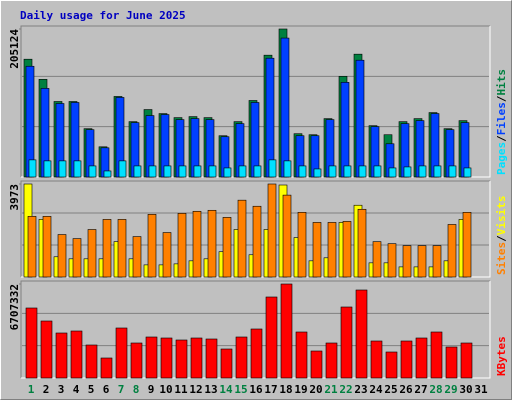  I want to click on x-tick-label: 15, so click(240, 389).